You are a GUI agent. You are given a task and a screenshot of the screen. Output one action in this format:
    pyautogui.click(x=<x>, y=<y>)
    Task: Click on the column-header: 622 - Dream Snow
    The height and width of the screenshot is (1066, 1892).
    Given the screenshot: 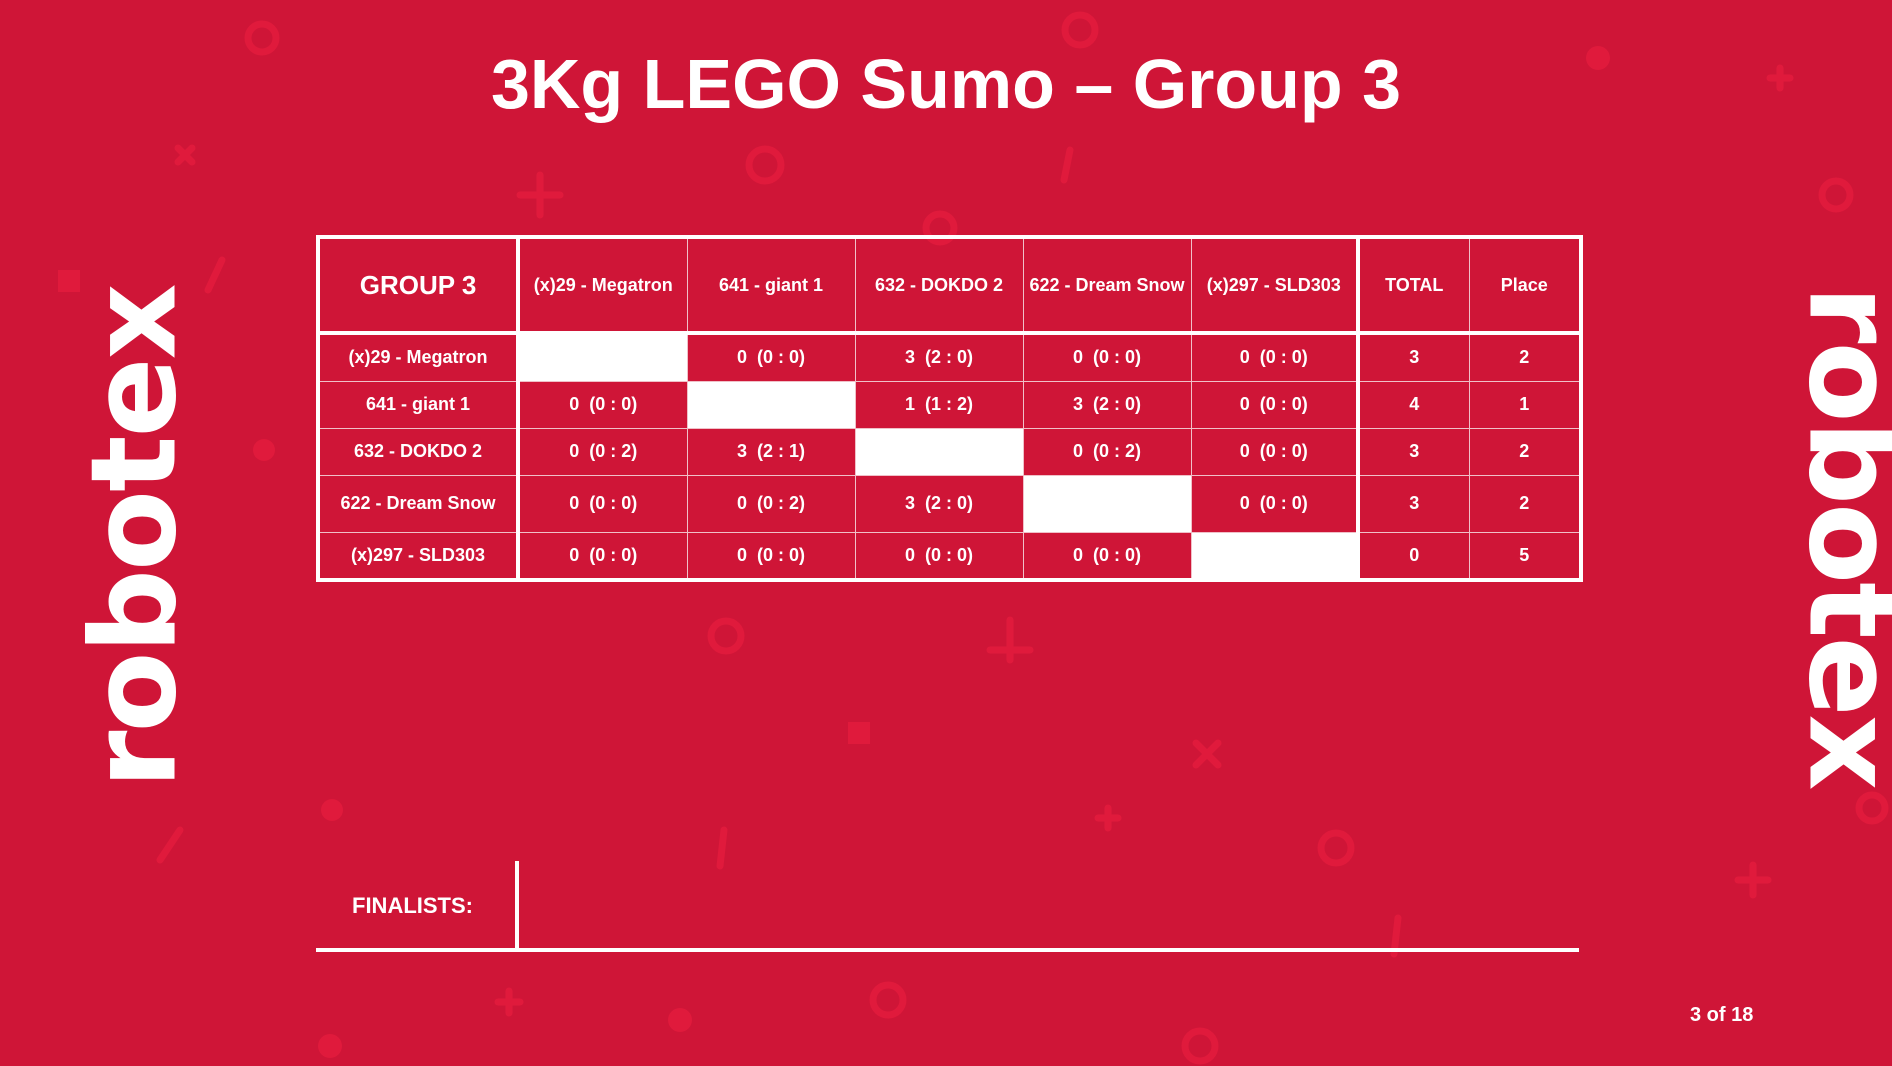 What is the action you would take?
    pyautogui.click(x=1107, y=285)
    